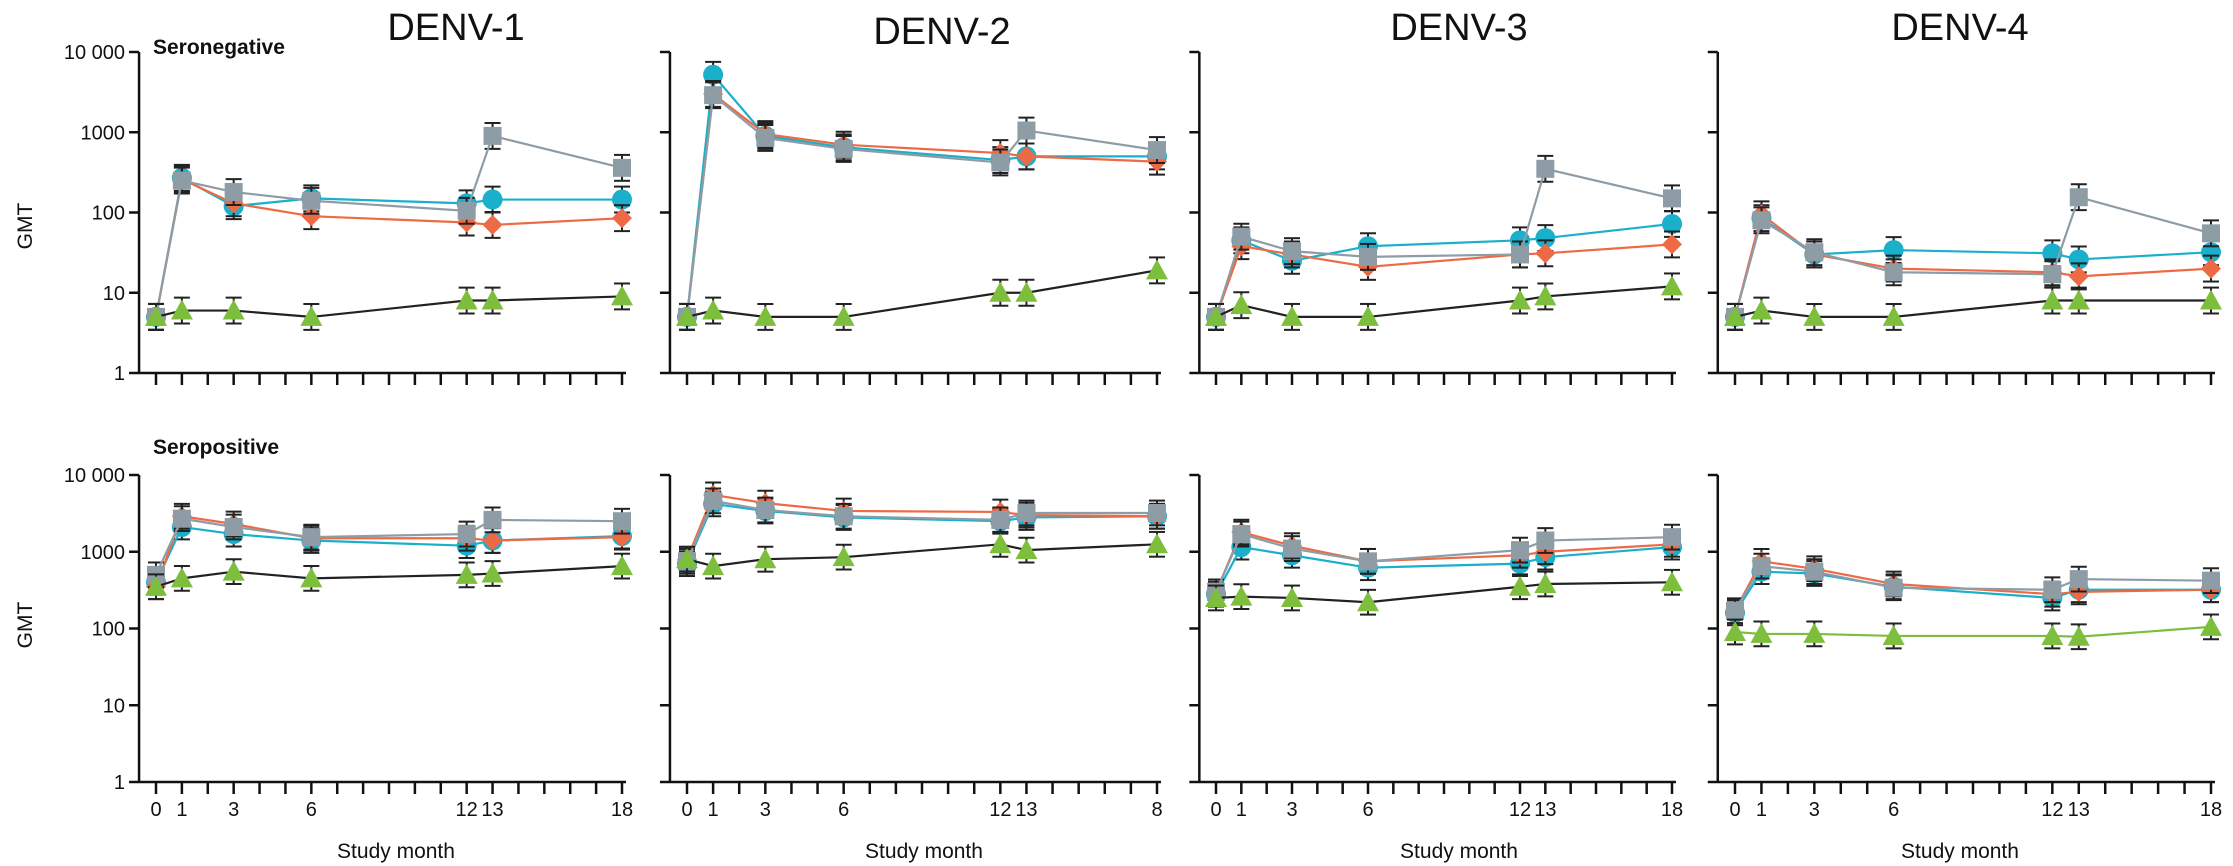 Image resolution: width=2233 pixels, height=866 pixels. I want to click on series-circle, so click(389, 554).